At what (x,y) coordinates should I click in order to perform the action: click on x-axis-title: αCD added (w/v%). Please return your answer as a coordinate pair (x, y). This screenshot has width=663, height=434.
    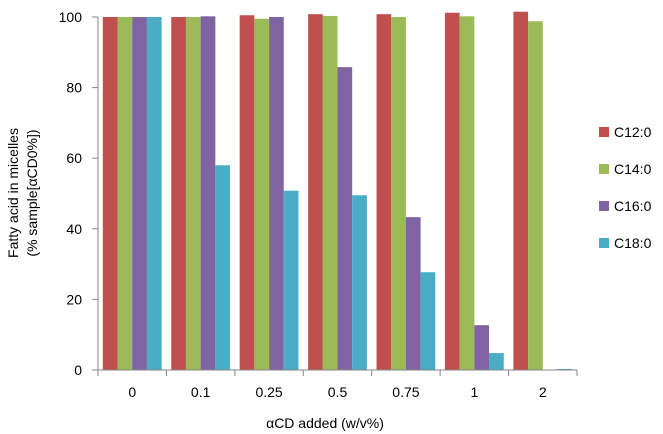
    Looking at the image, I should click on (325, 423).